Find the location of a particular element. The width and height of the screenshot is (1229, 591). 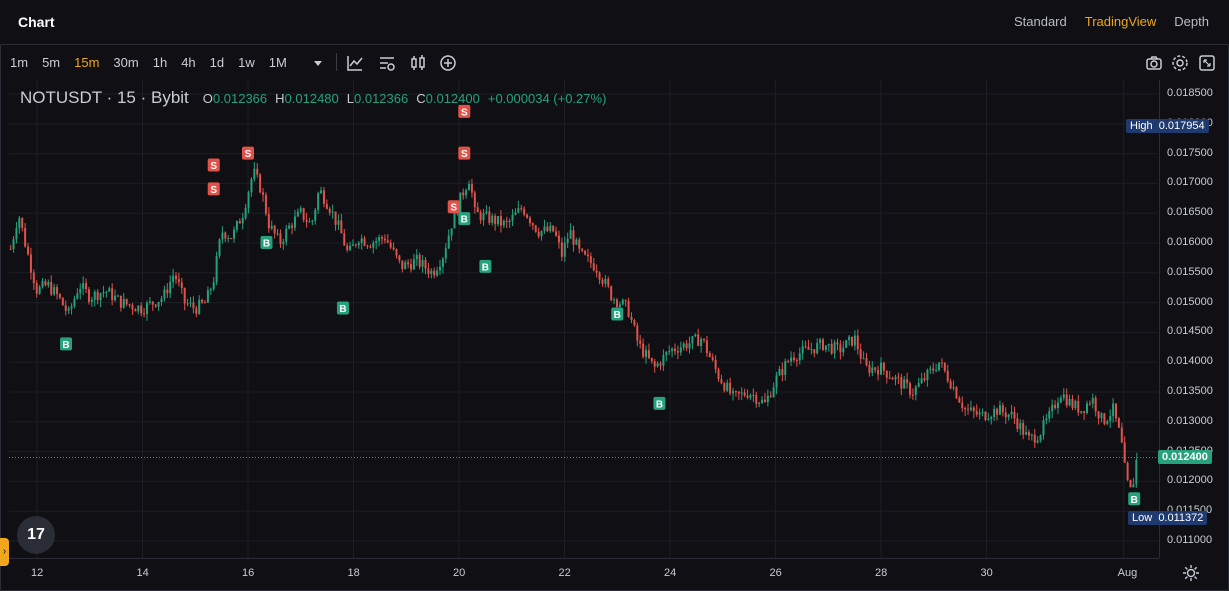

chevron-down-icon is located at coordinates (318, 63).